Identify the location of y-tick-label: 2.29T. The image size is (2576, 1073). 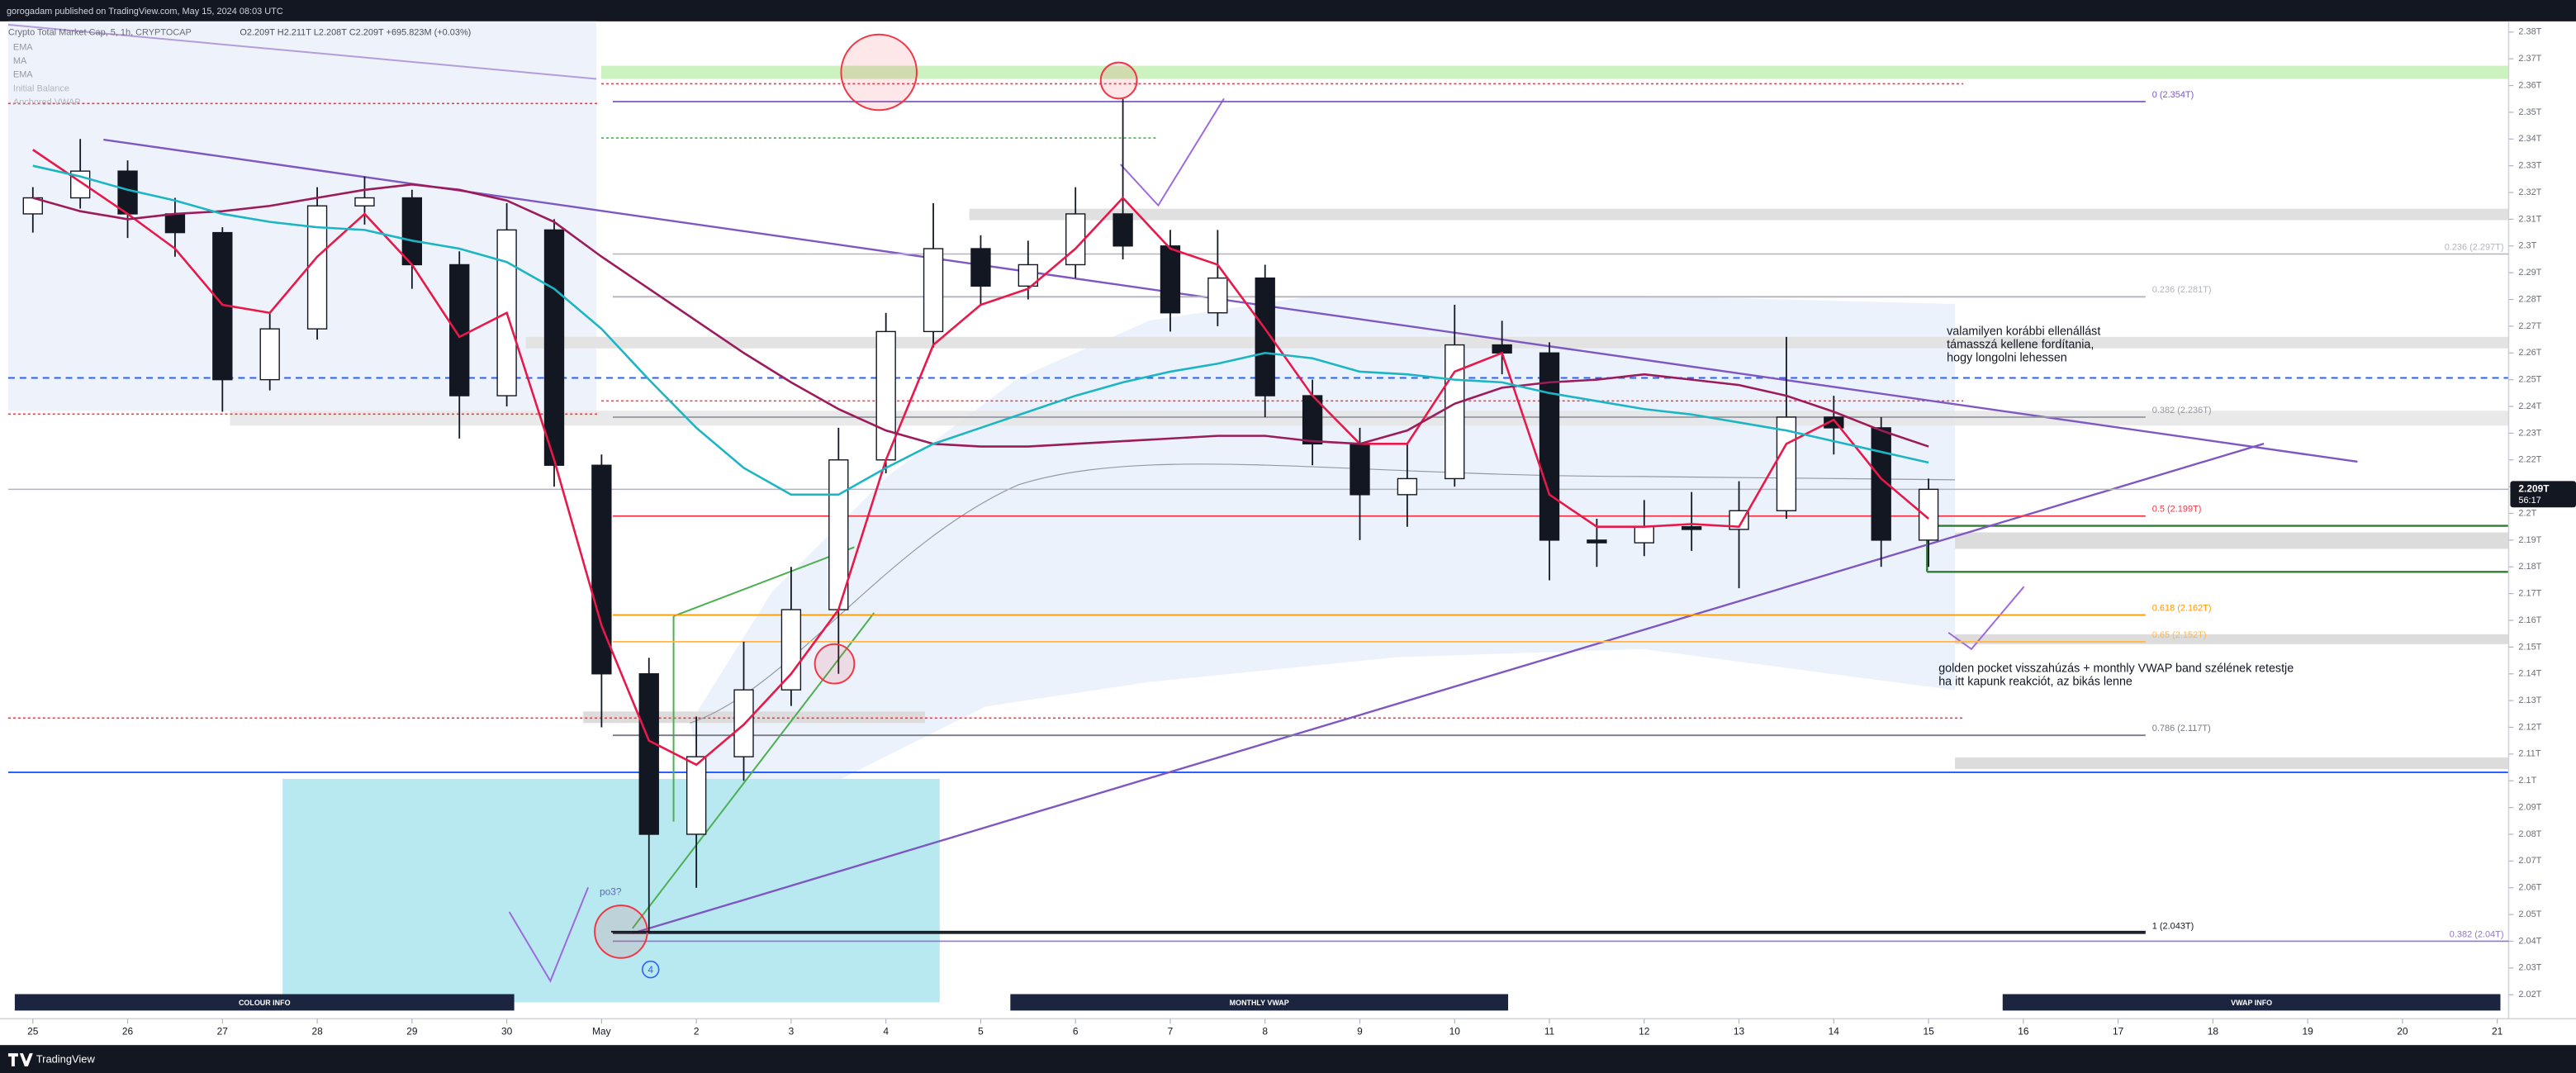
(2529, 273).